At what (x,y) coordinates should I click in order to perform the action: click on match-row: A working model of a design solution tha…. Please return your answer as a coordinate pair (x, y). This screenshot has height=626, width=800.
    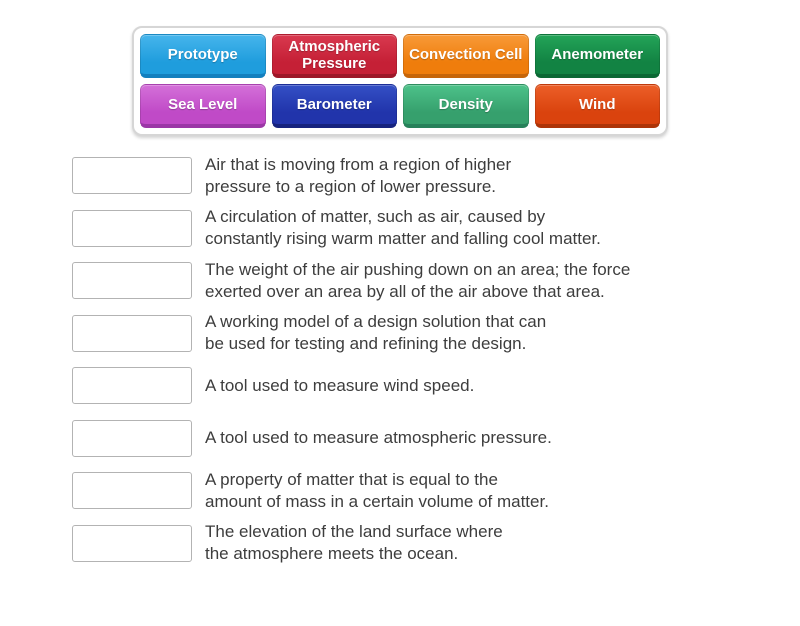
    Looking at the image, I should click on (436, 332).